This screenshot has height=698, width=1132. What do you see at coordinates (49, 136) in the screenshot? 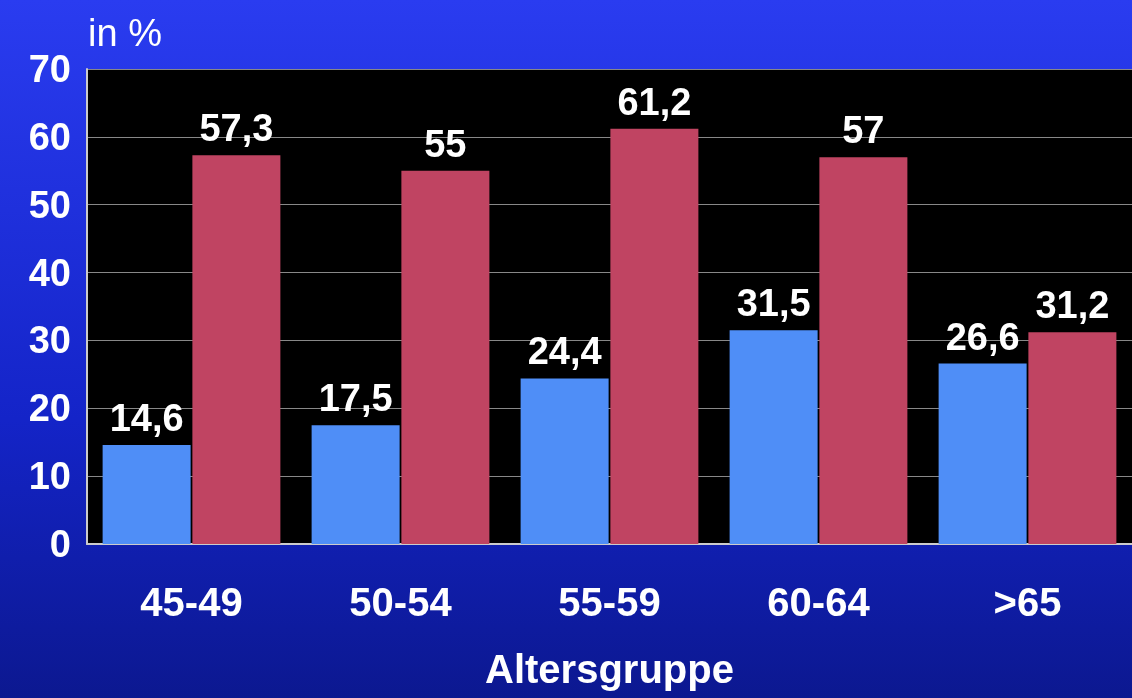
I see `y-tick-label: 60` at bounding box center [49, 136].